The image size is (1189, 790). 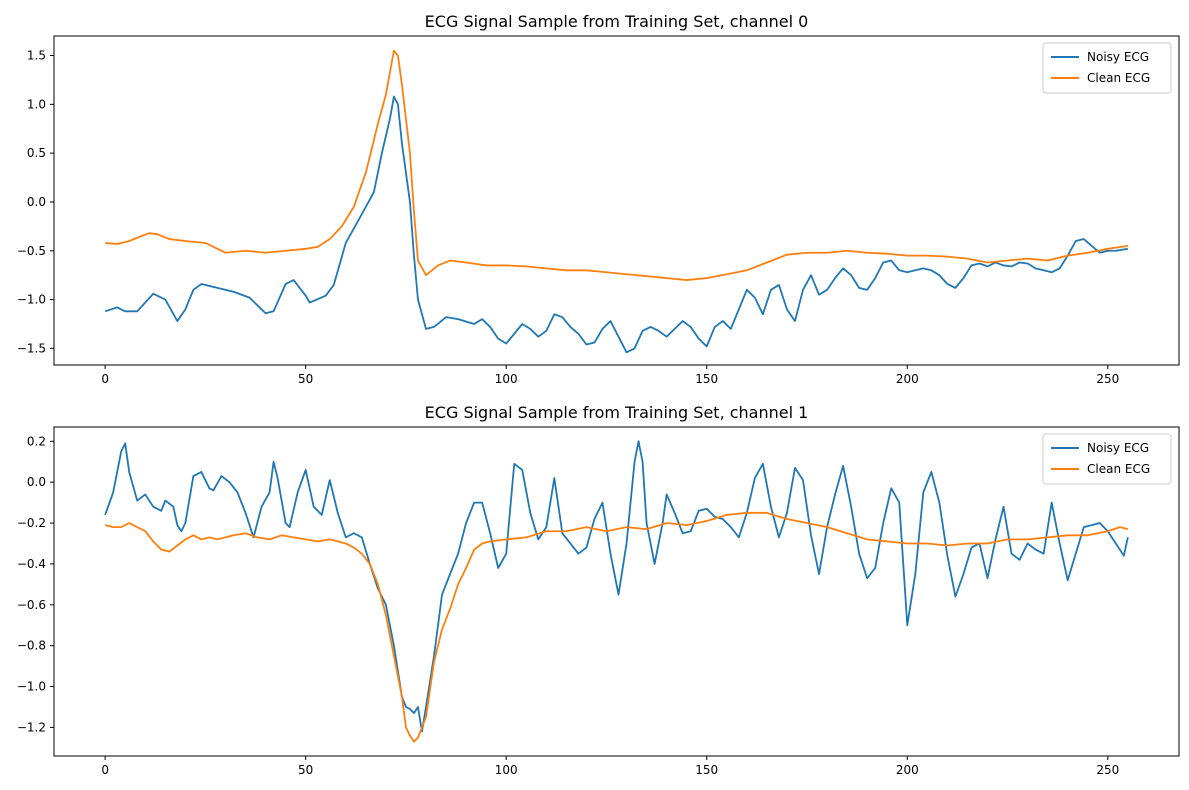 I want to click on y-tick-label: 1.0, so click(x=36, y=104).